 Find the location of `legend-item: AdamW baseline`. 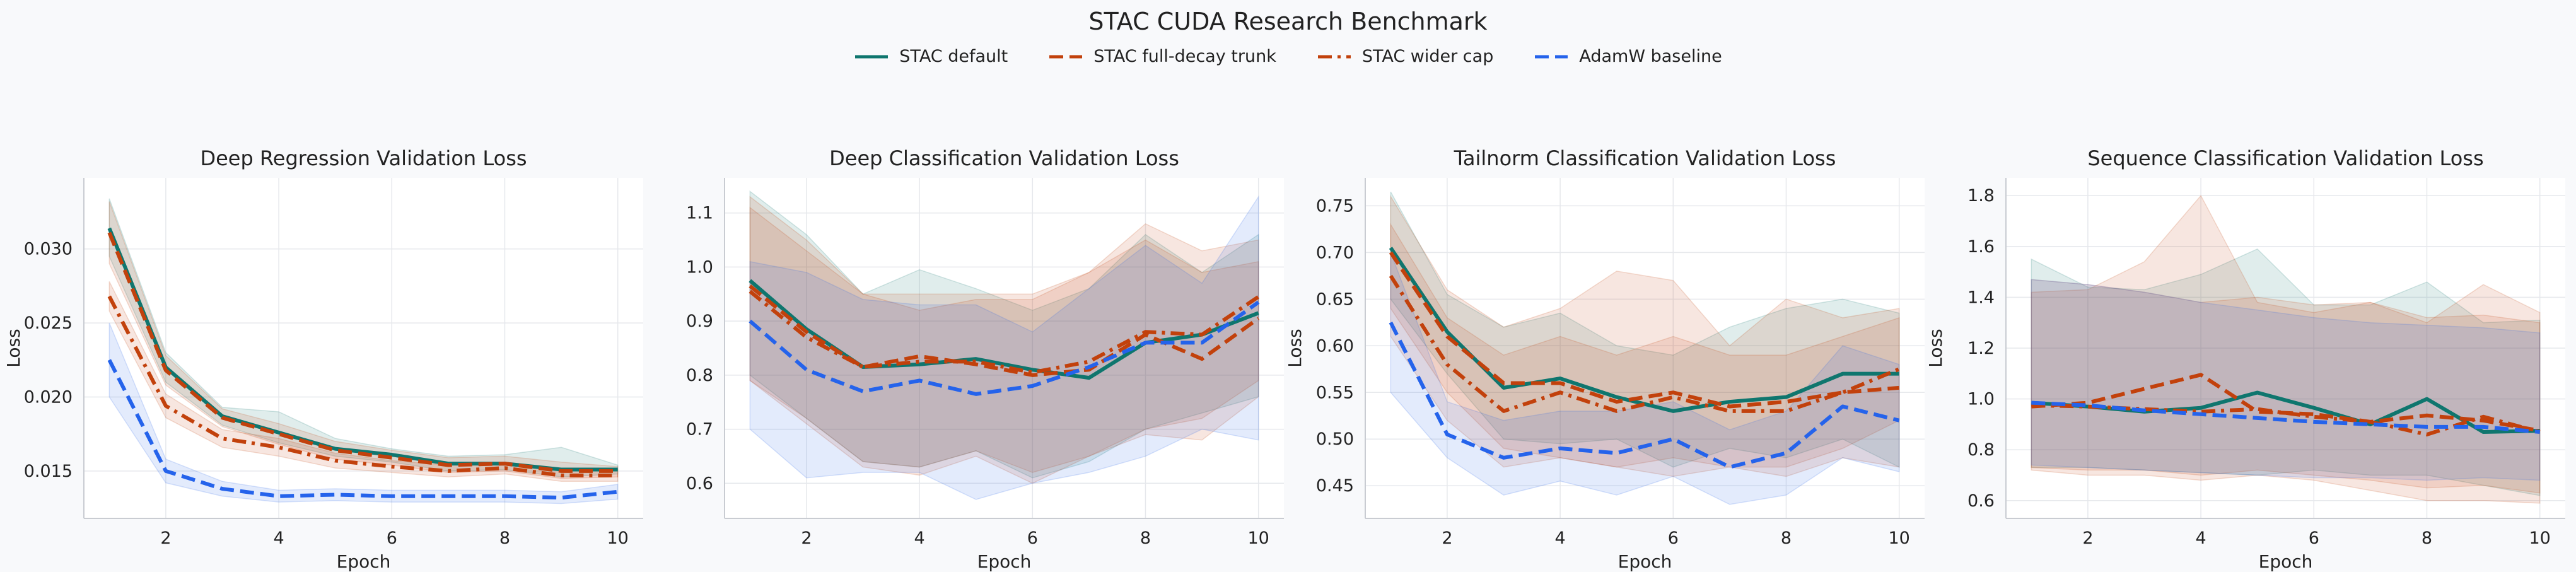

legend-item: AdamW baseline is located at coordinates (1628, 56).